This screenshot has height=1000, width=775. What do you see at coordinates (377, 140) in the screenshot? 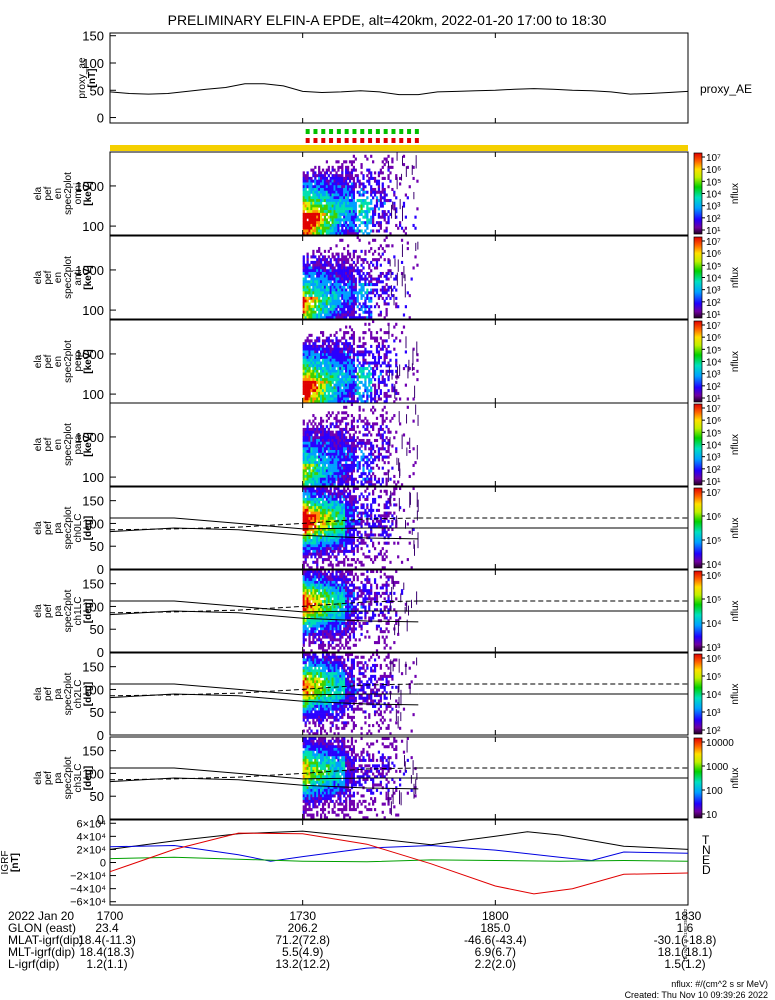
I see `science-flag-red` at bounding box center [377, 140].